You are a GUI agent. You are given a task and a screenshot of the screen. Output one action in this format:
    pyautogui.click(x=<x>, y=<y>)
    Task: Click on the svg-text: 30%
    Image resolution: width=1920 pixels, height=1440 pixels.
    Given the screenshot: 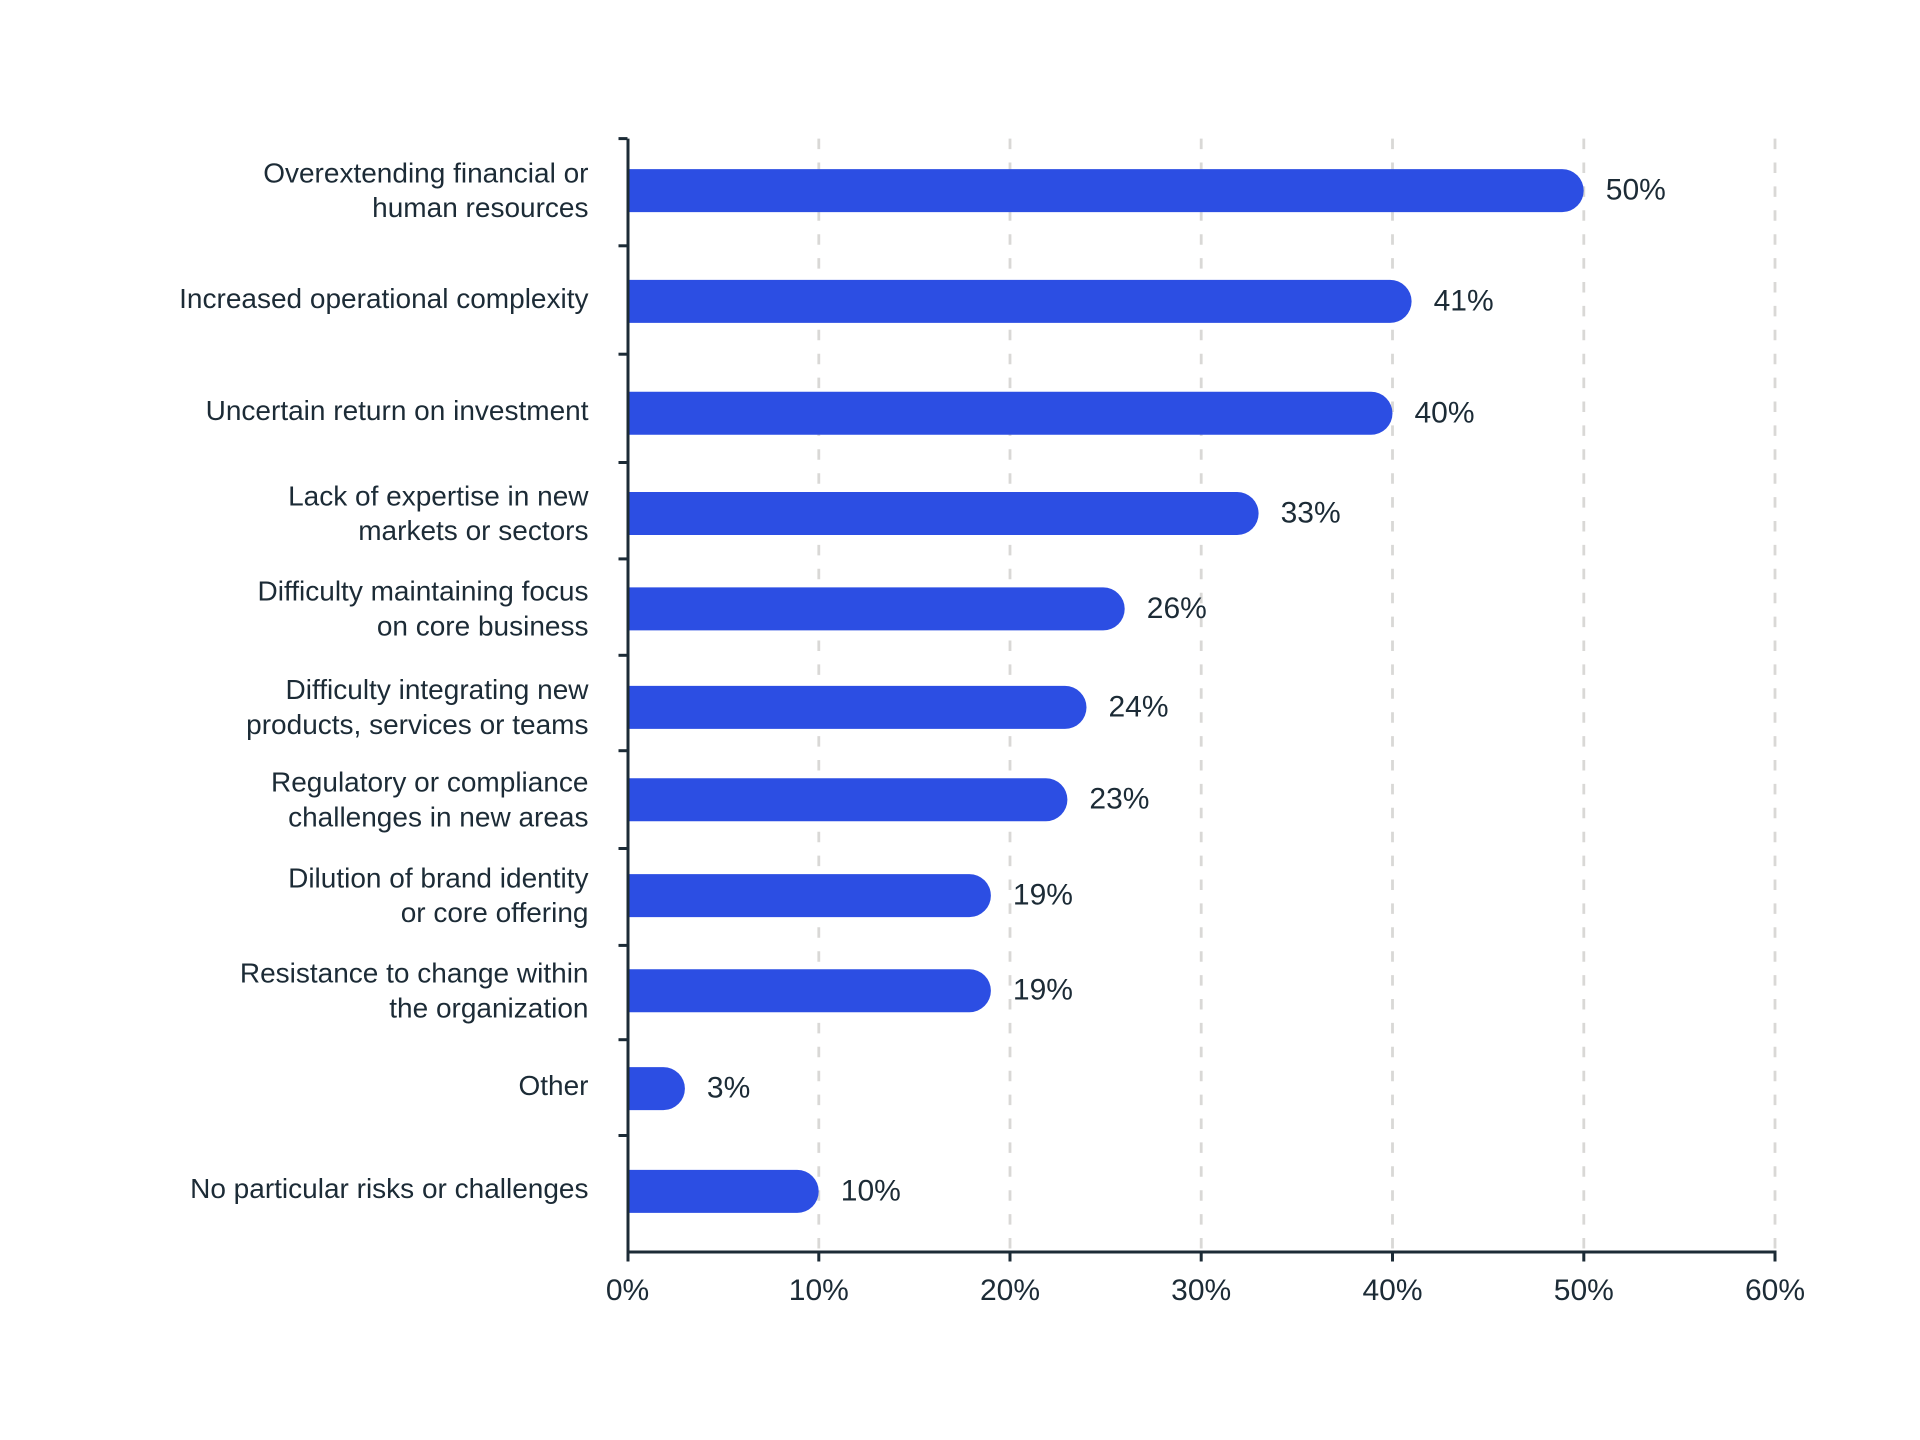 What is the action you would take?
    pyautogui.click(x=1201, y=1290)
    